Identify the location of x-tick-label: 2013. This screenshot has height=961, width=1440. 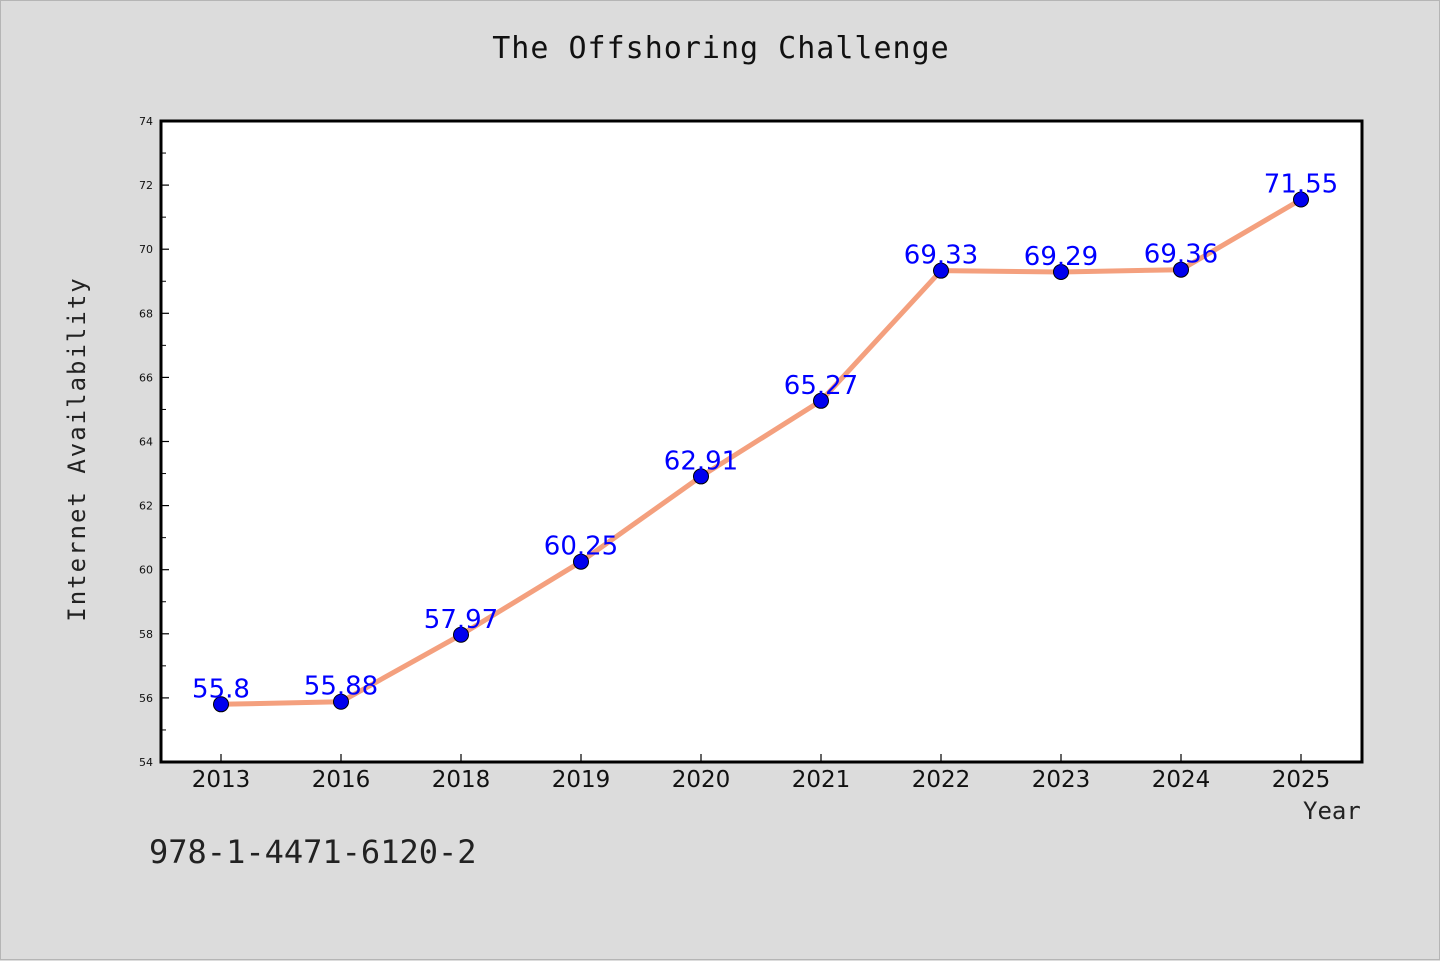
(221, 780).